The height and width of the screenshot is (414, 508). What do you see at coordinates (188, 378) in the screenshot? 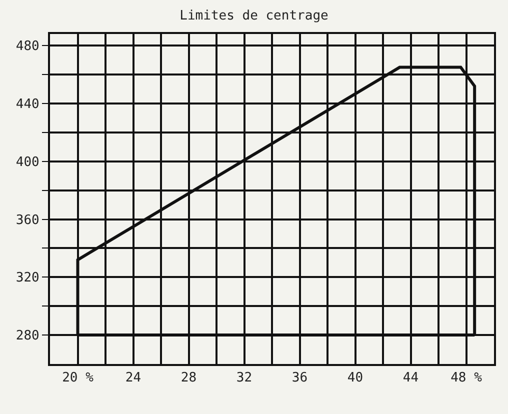
I see `x-tick-label: 28` at bounding box center [188, 378].